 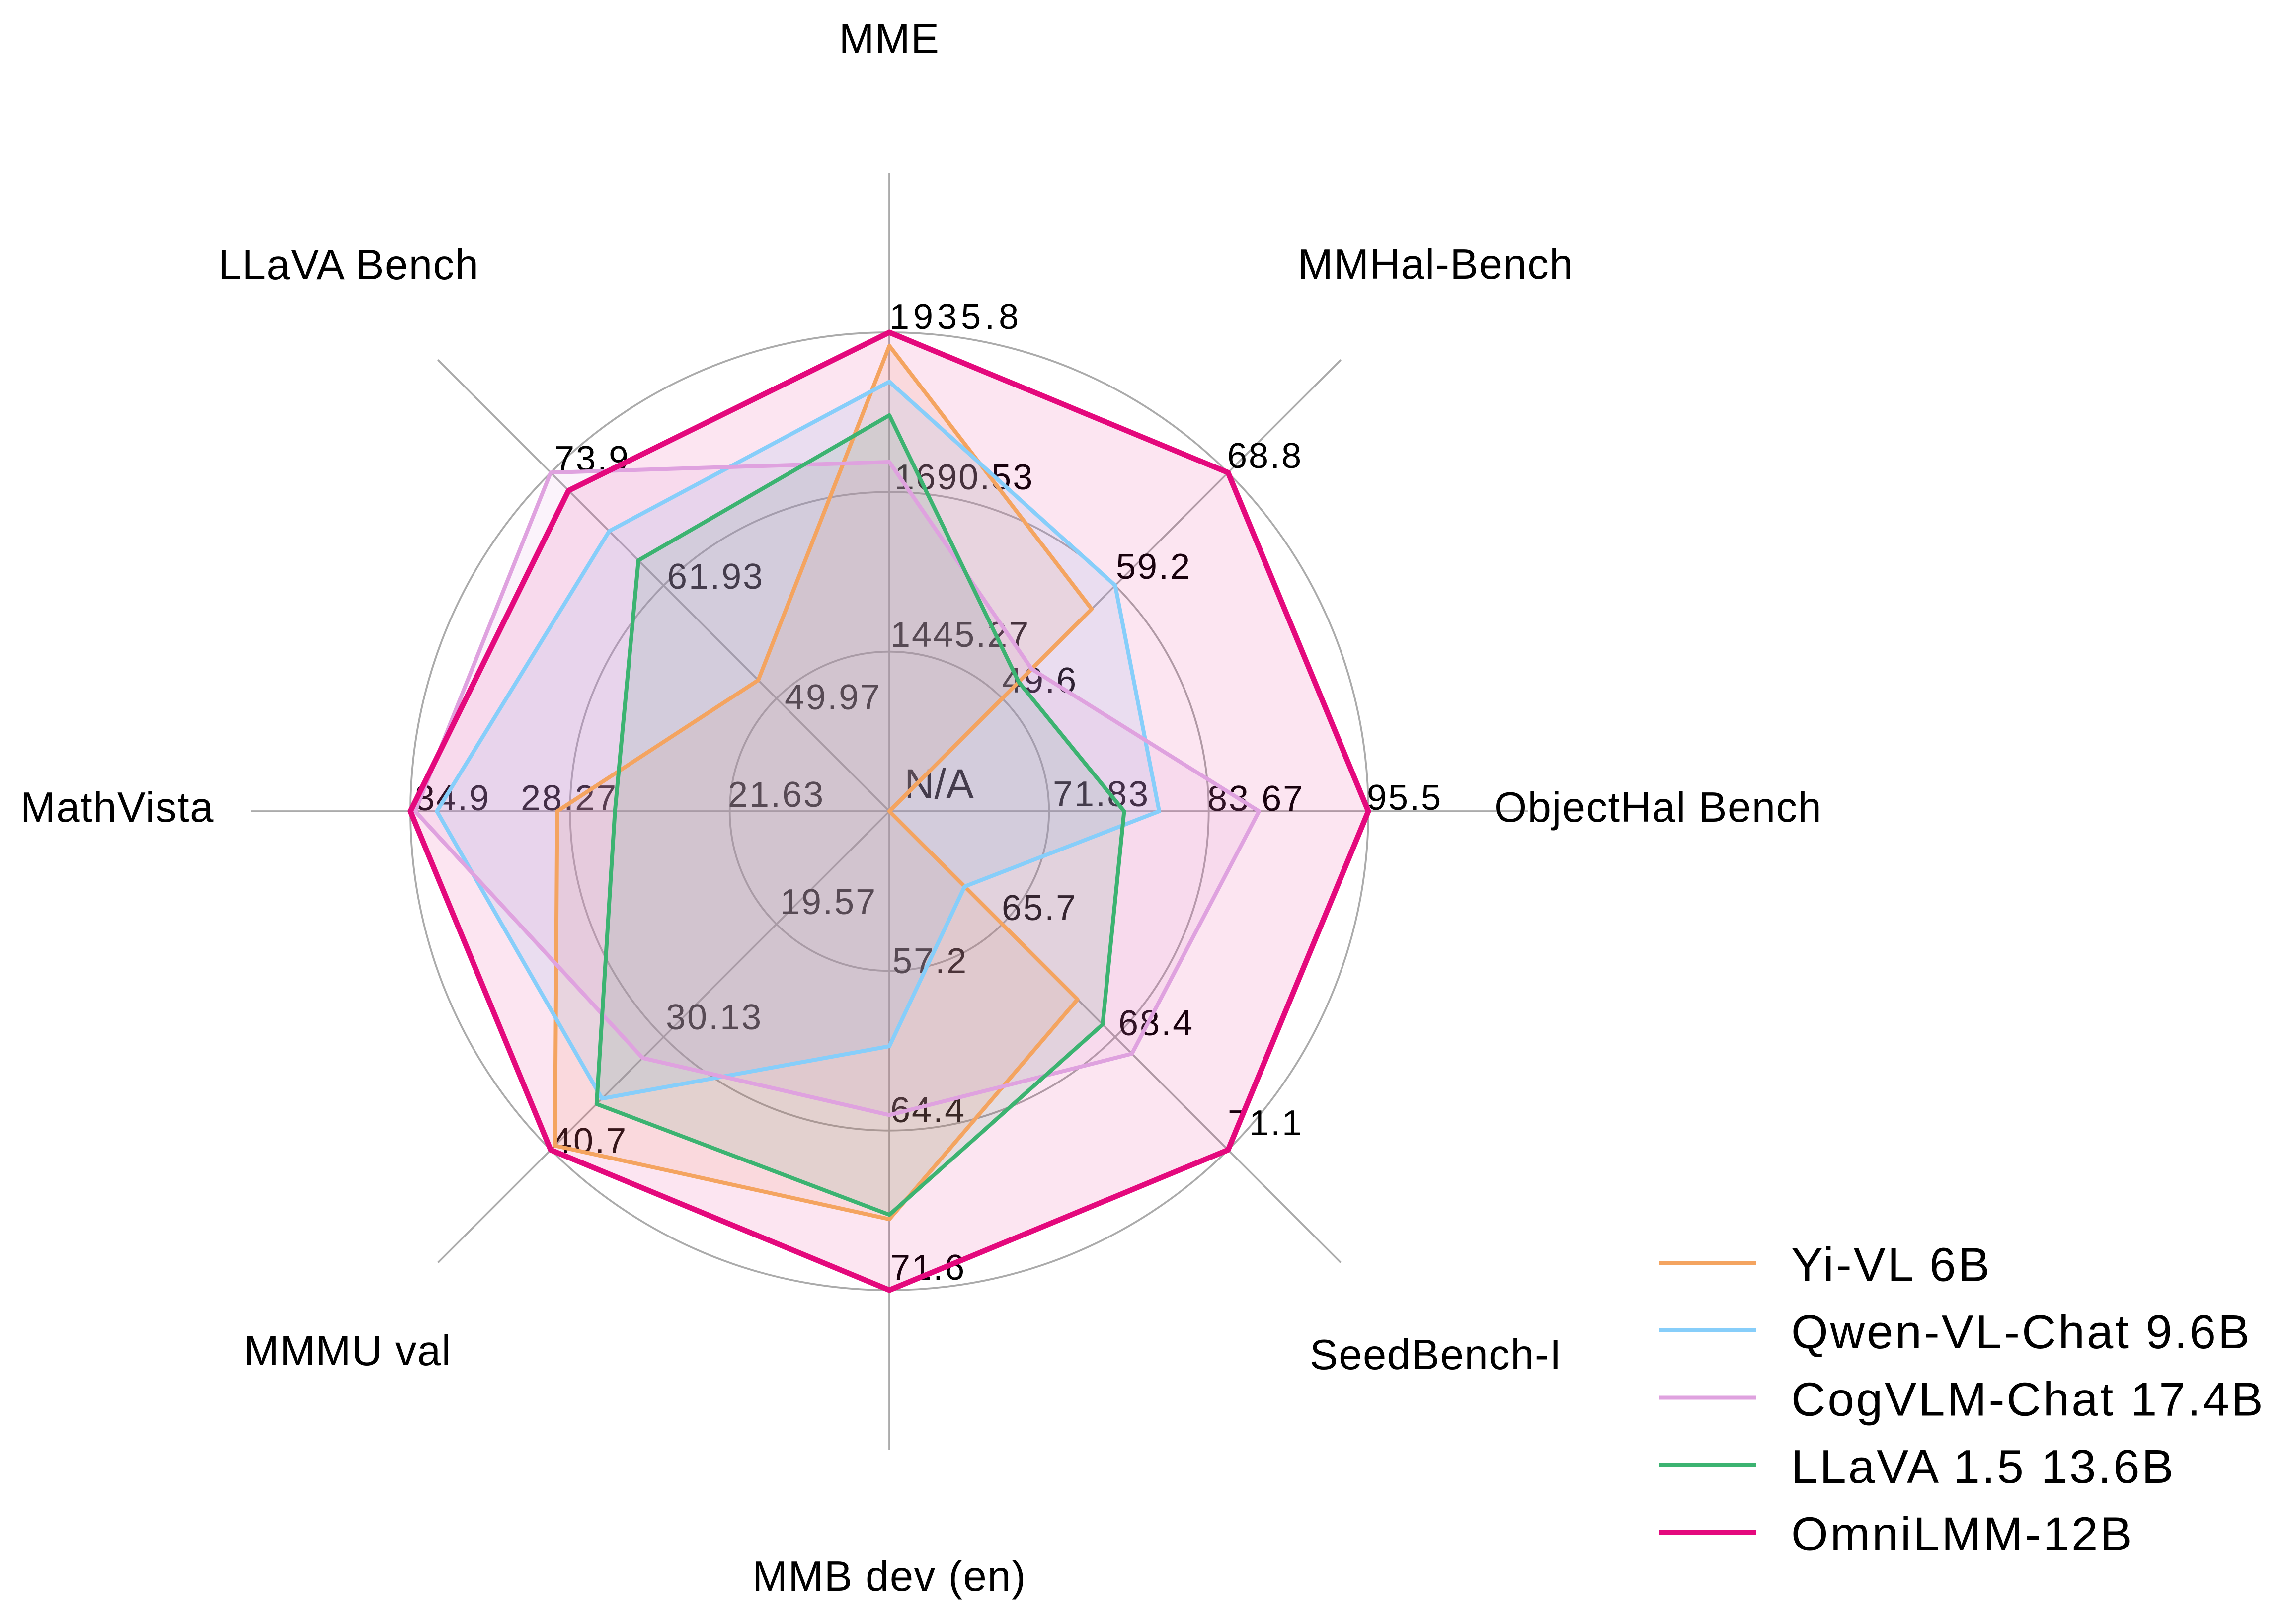 What do you see at coordinates (2021, 1332) in the screenshot?
I see `svg-text: Qwen-VL-Chat 9.6B` at bounding box center [2021, 1332].